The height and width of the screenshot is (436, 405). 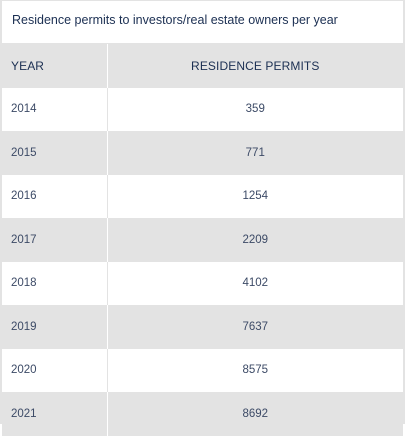 I want to click on header-row: YEAR RESIDENCE PERMITS, so click(x=202, y=66).